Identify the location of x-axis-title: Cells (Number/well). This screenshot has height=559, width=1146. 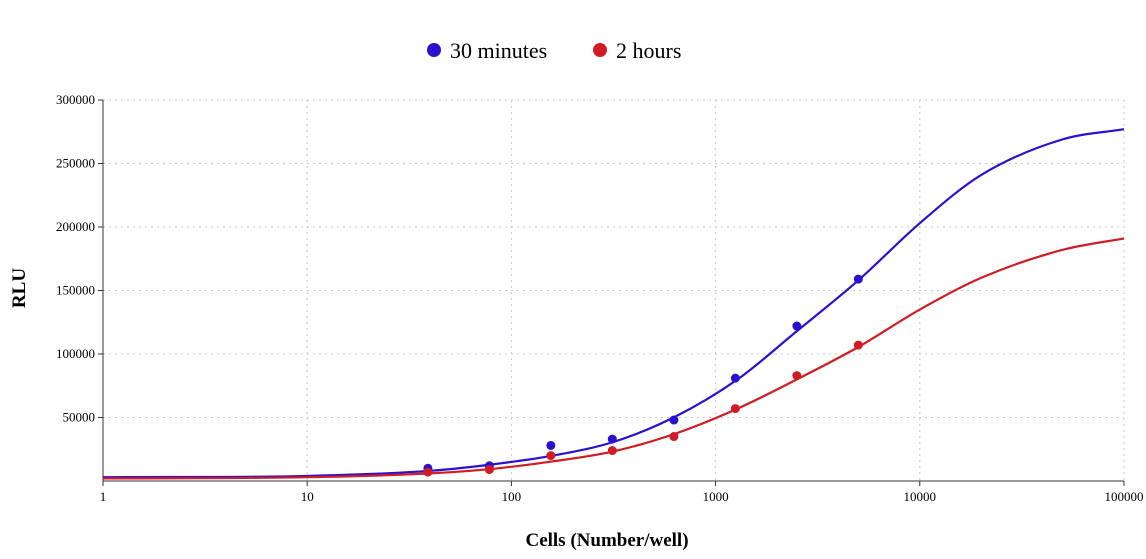
(606, 540).